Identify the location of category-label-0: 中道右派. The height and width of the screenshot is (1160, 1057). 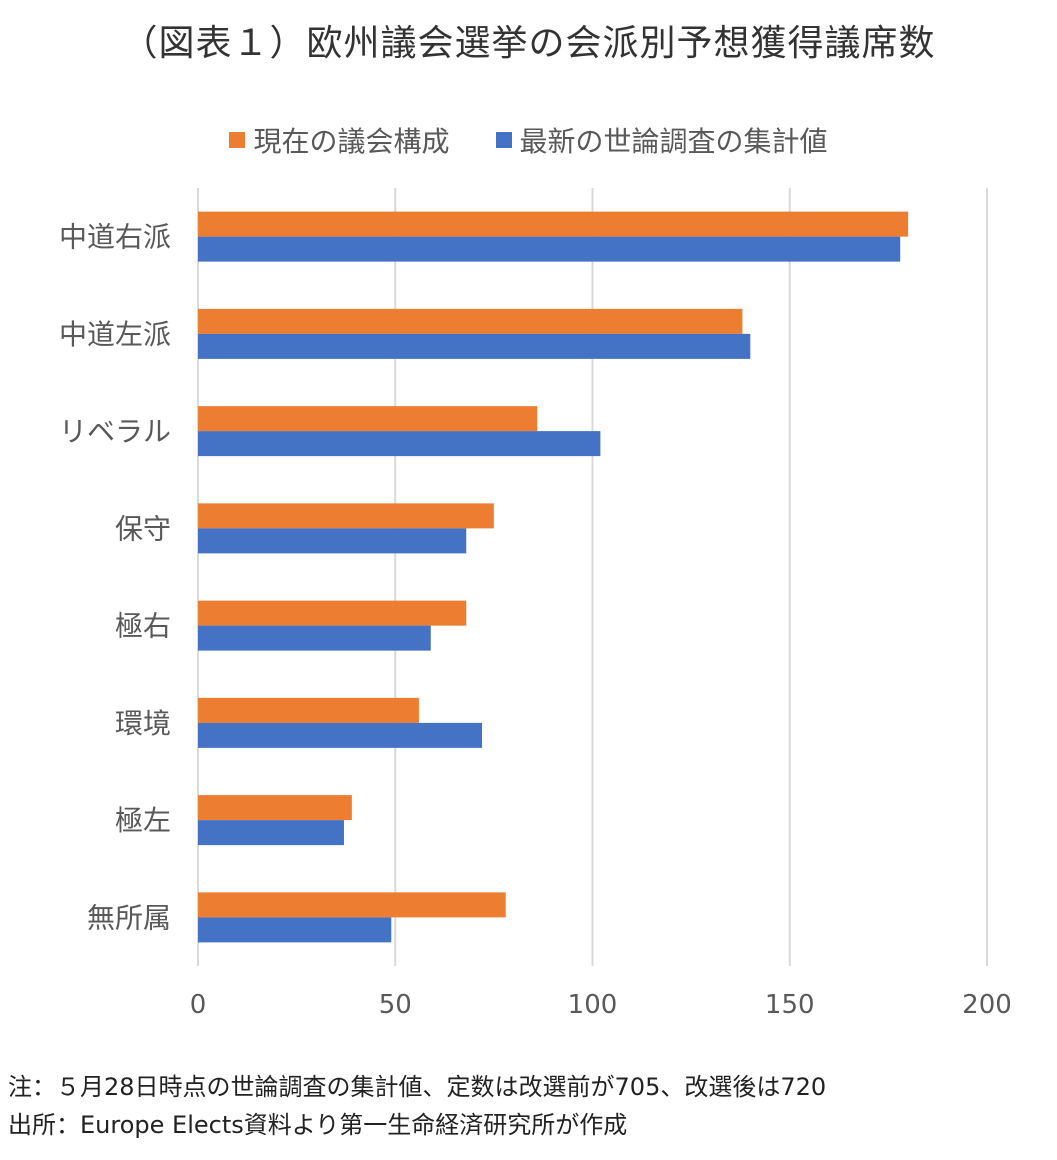
(115, 237).